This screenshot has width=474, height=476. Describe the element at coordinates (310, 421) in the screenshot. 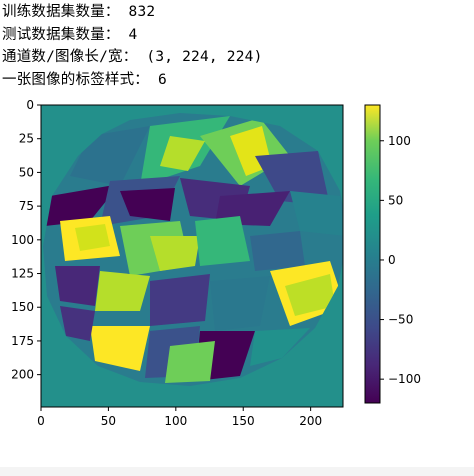

I see `x-tick-label: 200` at that location.